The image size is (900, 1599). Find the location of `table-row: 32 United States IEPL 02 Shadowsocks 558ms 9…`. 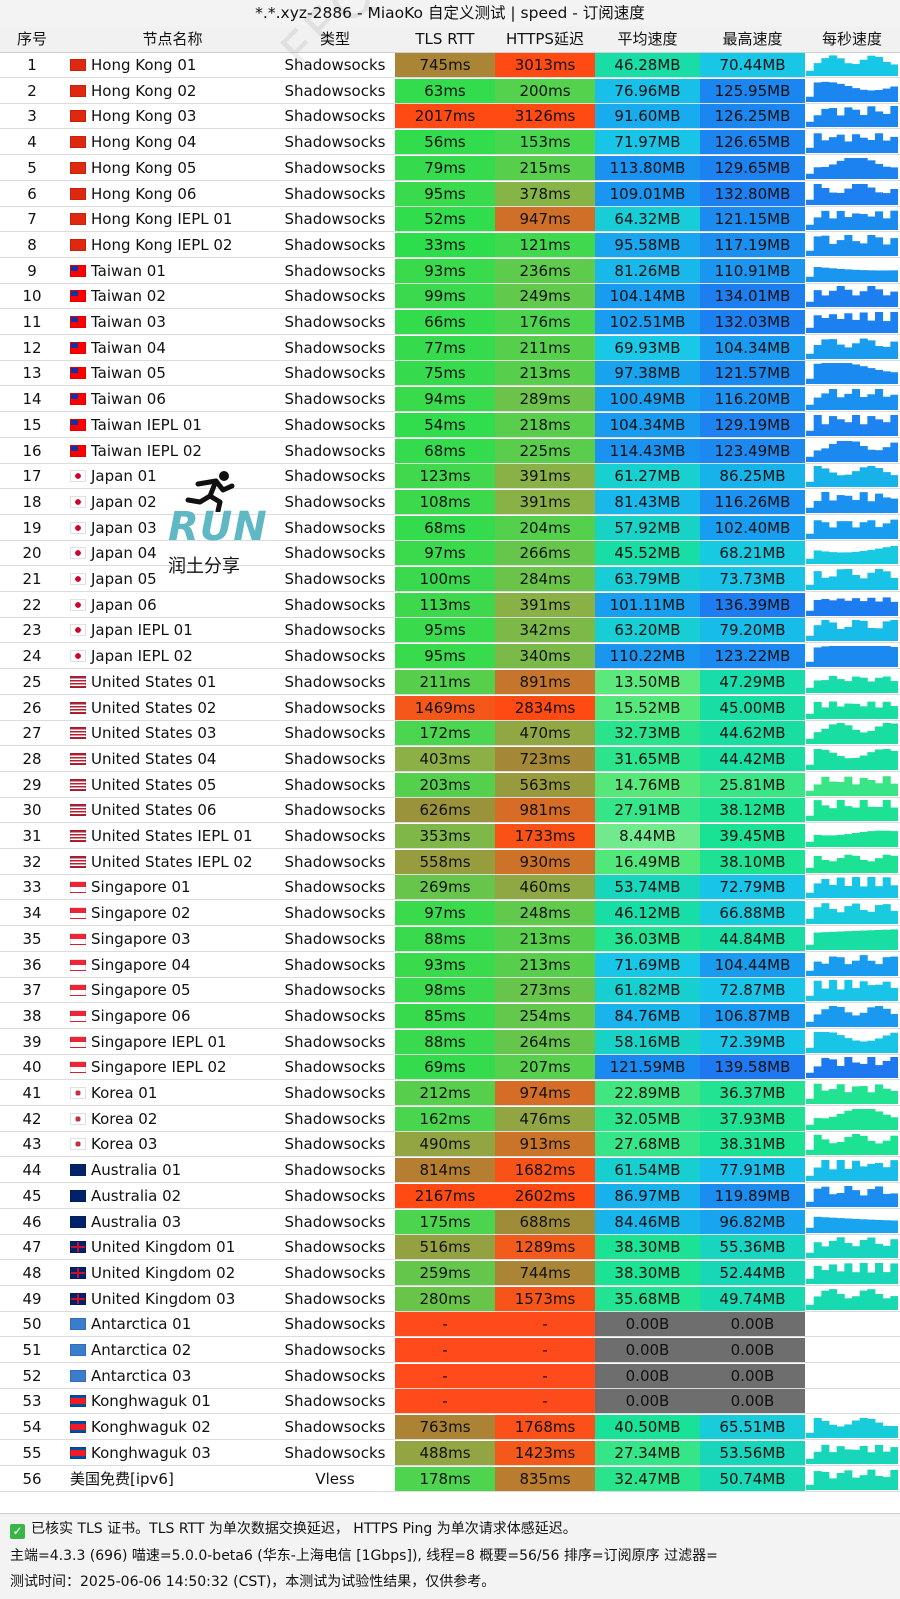

table-row: 32 United States IEPL 02 Shadowsocks 558ms 9… is located at coordinates (450, 862).